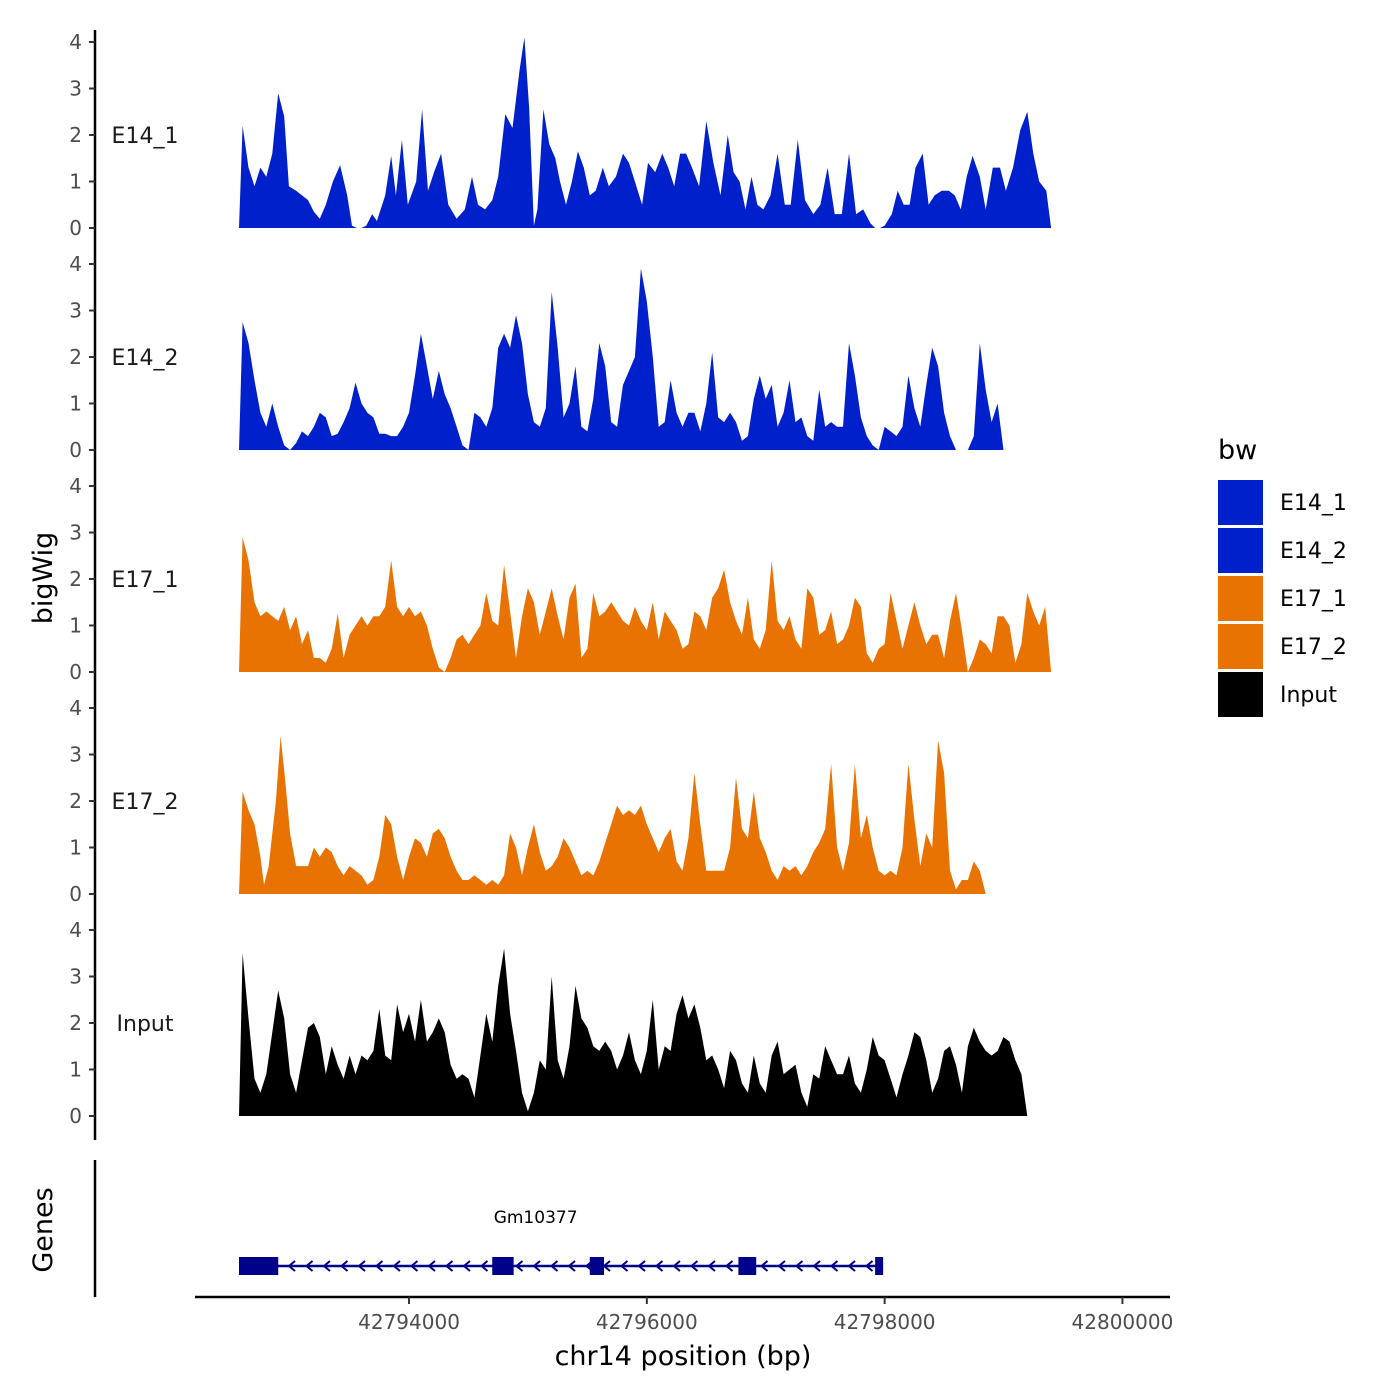  Describe the element at coordinates (1123, 1322) in the screenshot. I see `x-tick-label: 42800000` at that location.